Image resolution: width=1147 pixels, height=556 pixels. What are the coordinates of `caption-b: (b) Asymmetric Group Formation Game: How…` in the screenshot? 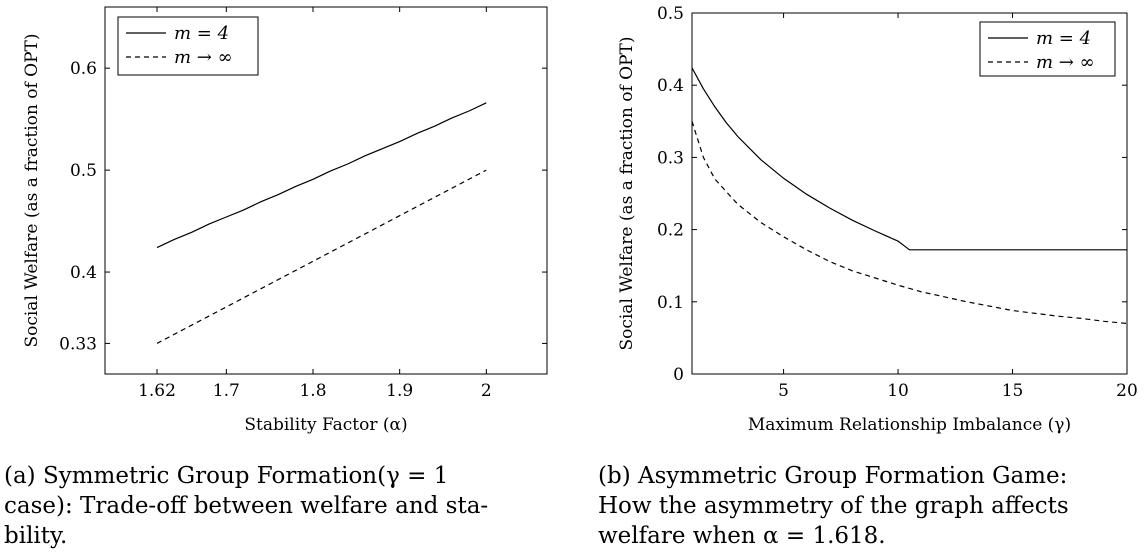 It's located at (870, 506).